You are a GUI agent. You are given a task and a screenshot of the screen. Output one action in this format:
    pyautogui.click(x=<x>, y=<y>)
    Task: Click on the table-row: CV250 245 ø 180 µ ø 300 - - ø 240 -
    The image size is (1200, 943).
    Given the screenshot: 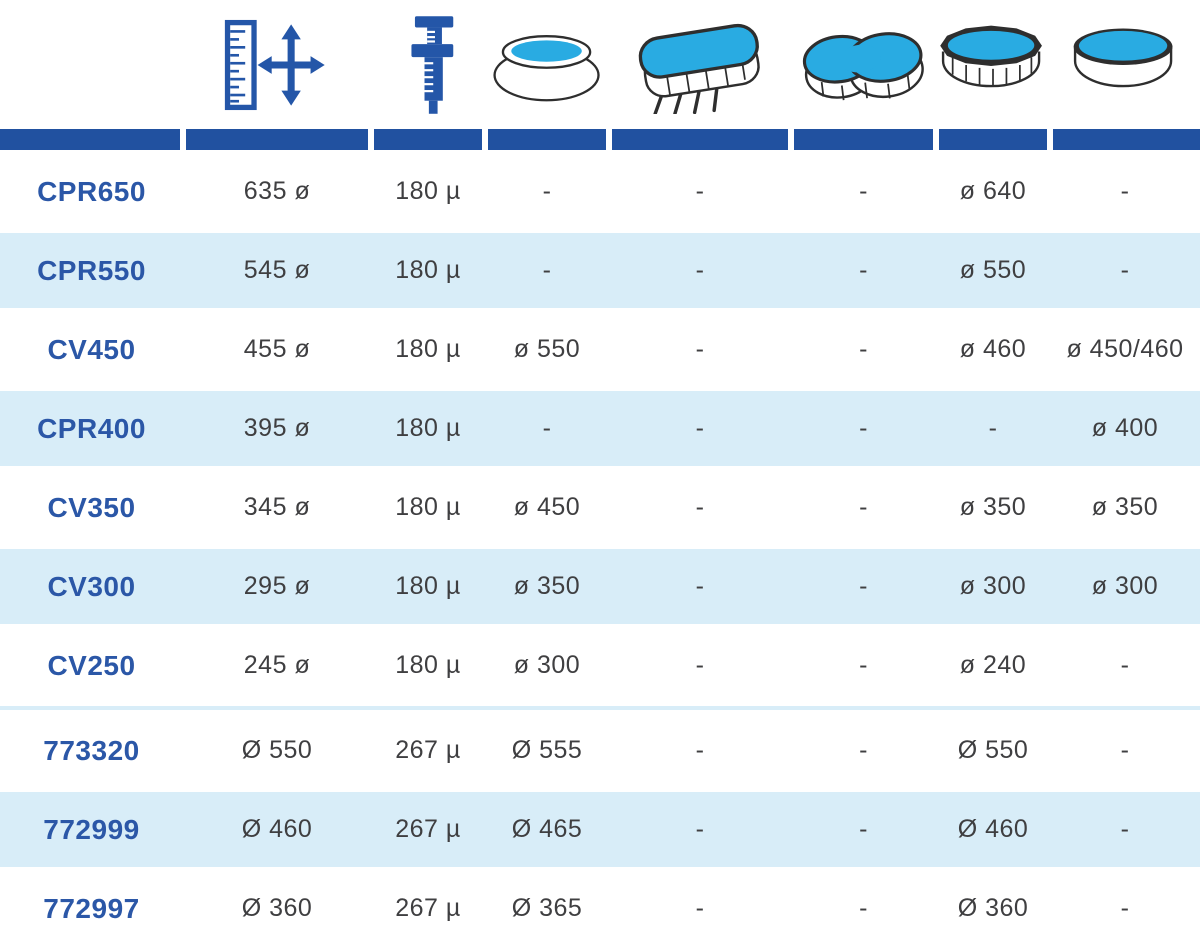 What is the action you would take?
    pyautogui.click(x=600, y=665)
    